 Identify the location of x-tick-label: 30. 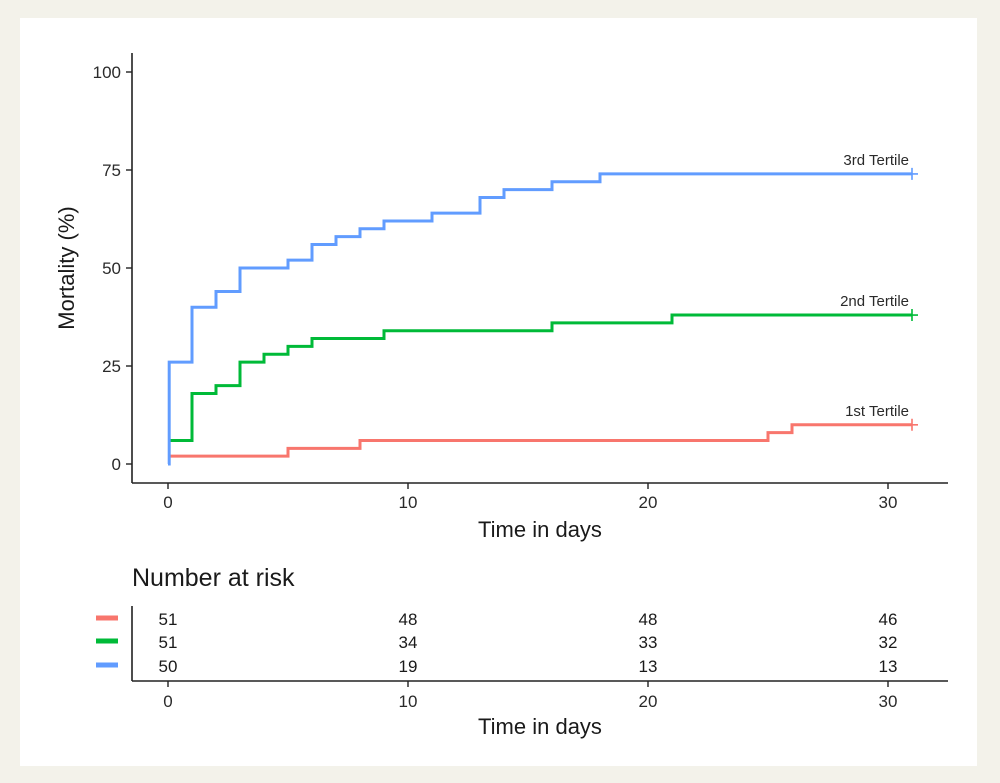
(888, 502).